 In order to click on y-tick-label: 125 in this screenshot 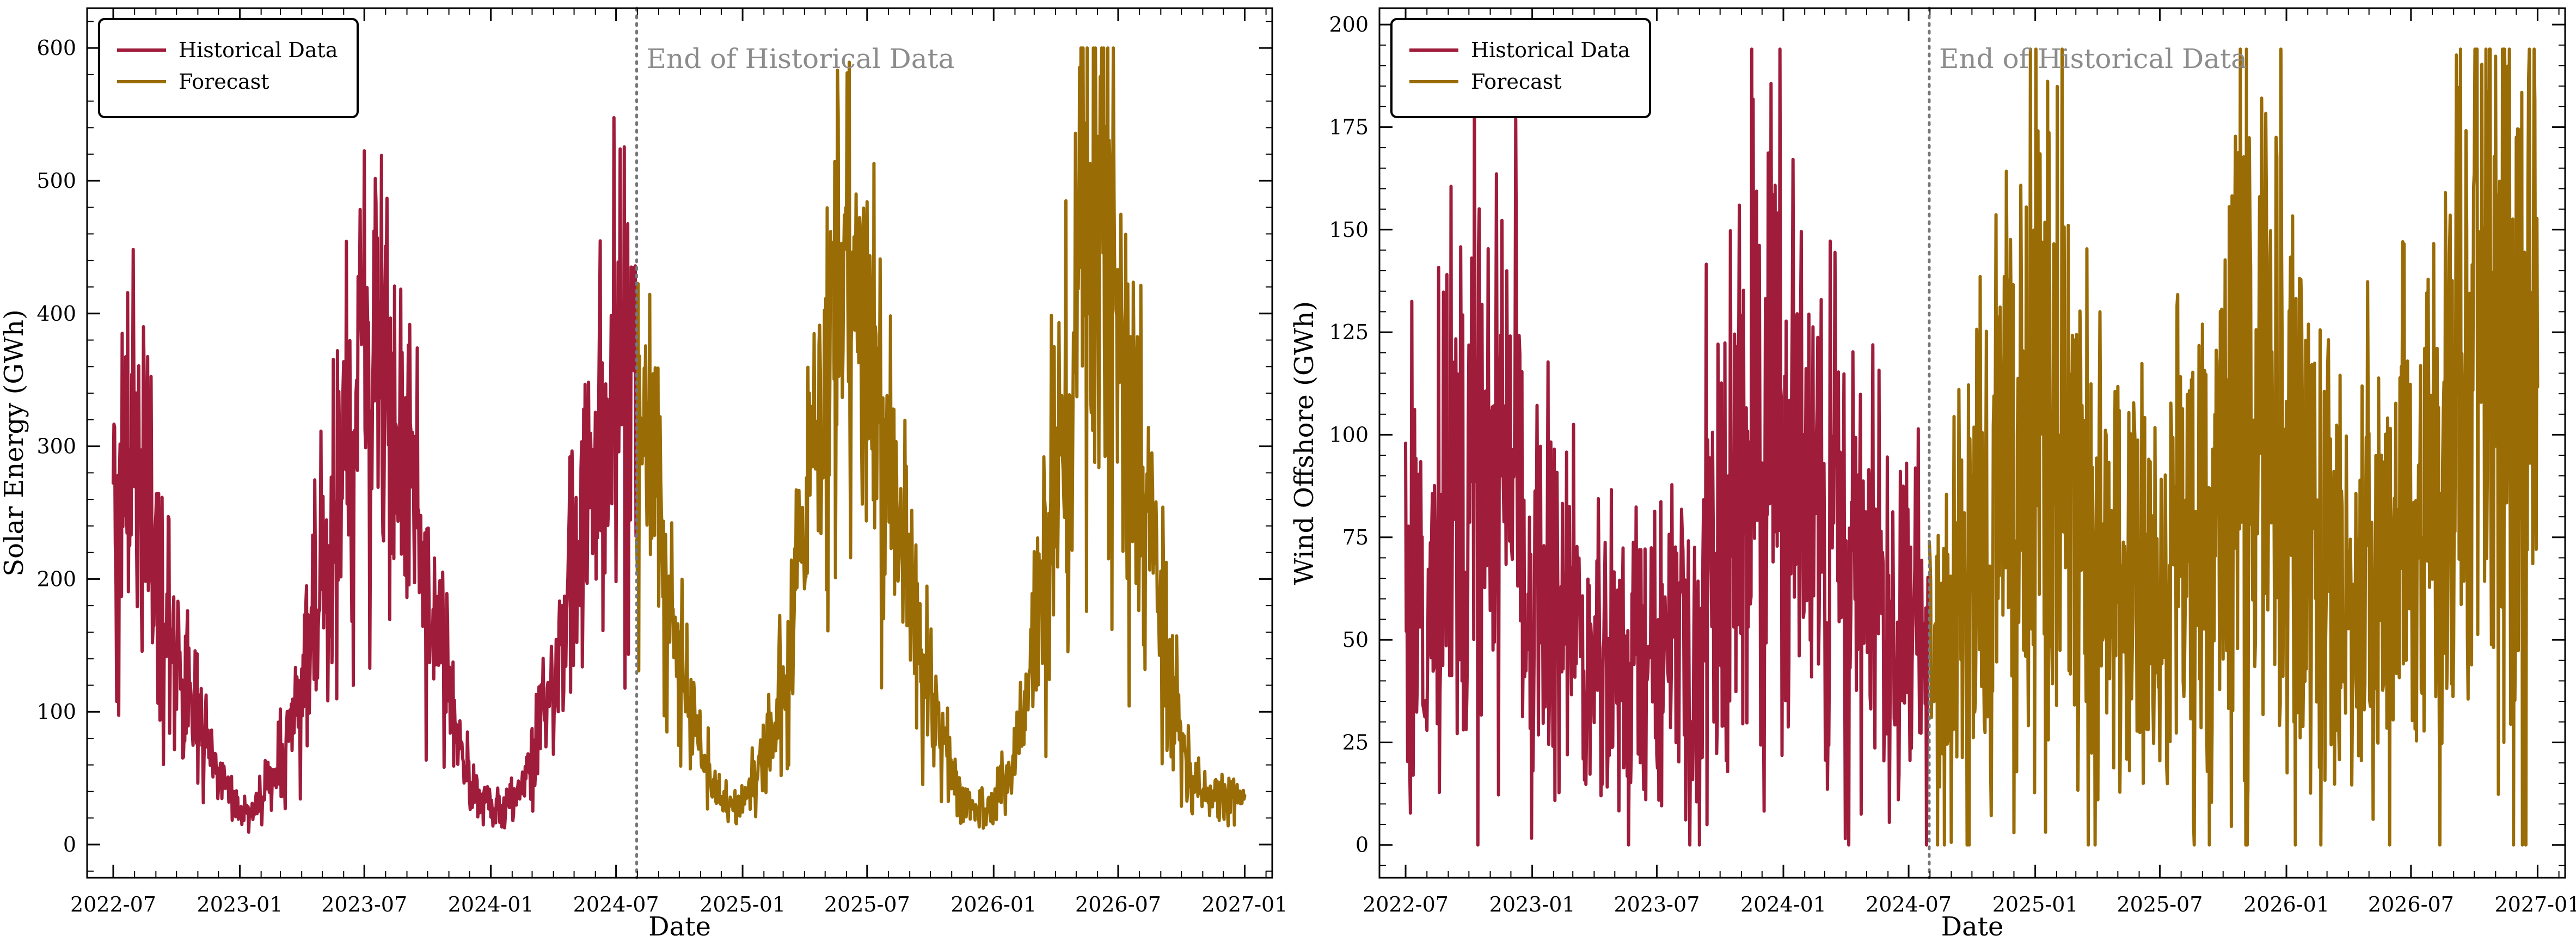, I will do `click(1349, 332)`.